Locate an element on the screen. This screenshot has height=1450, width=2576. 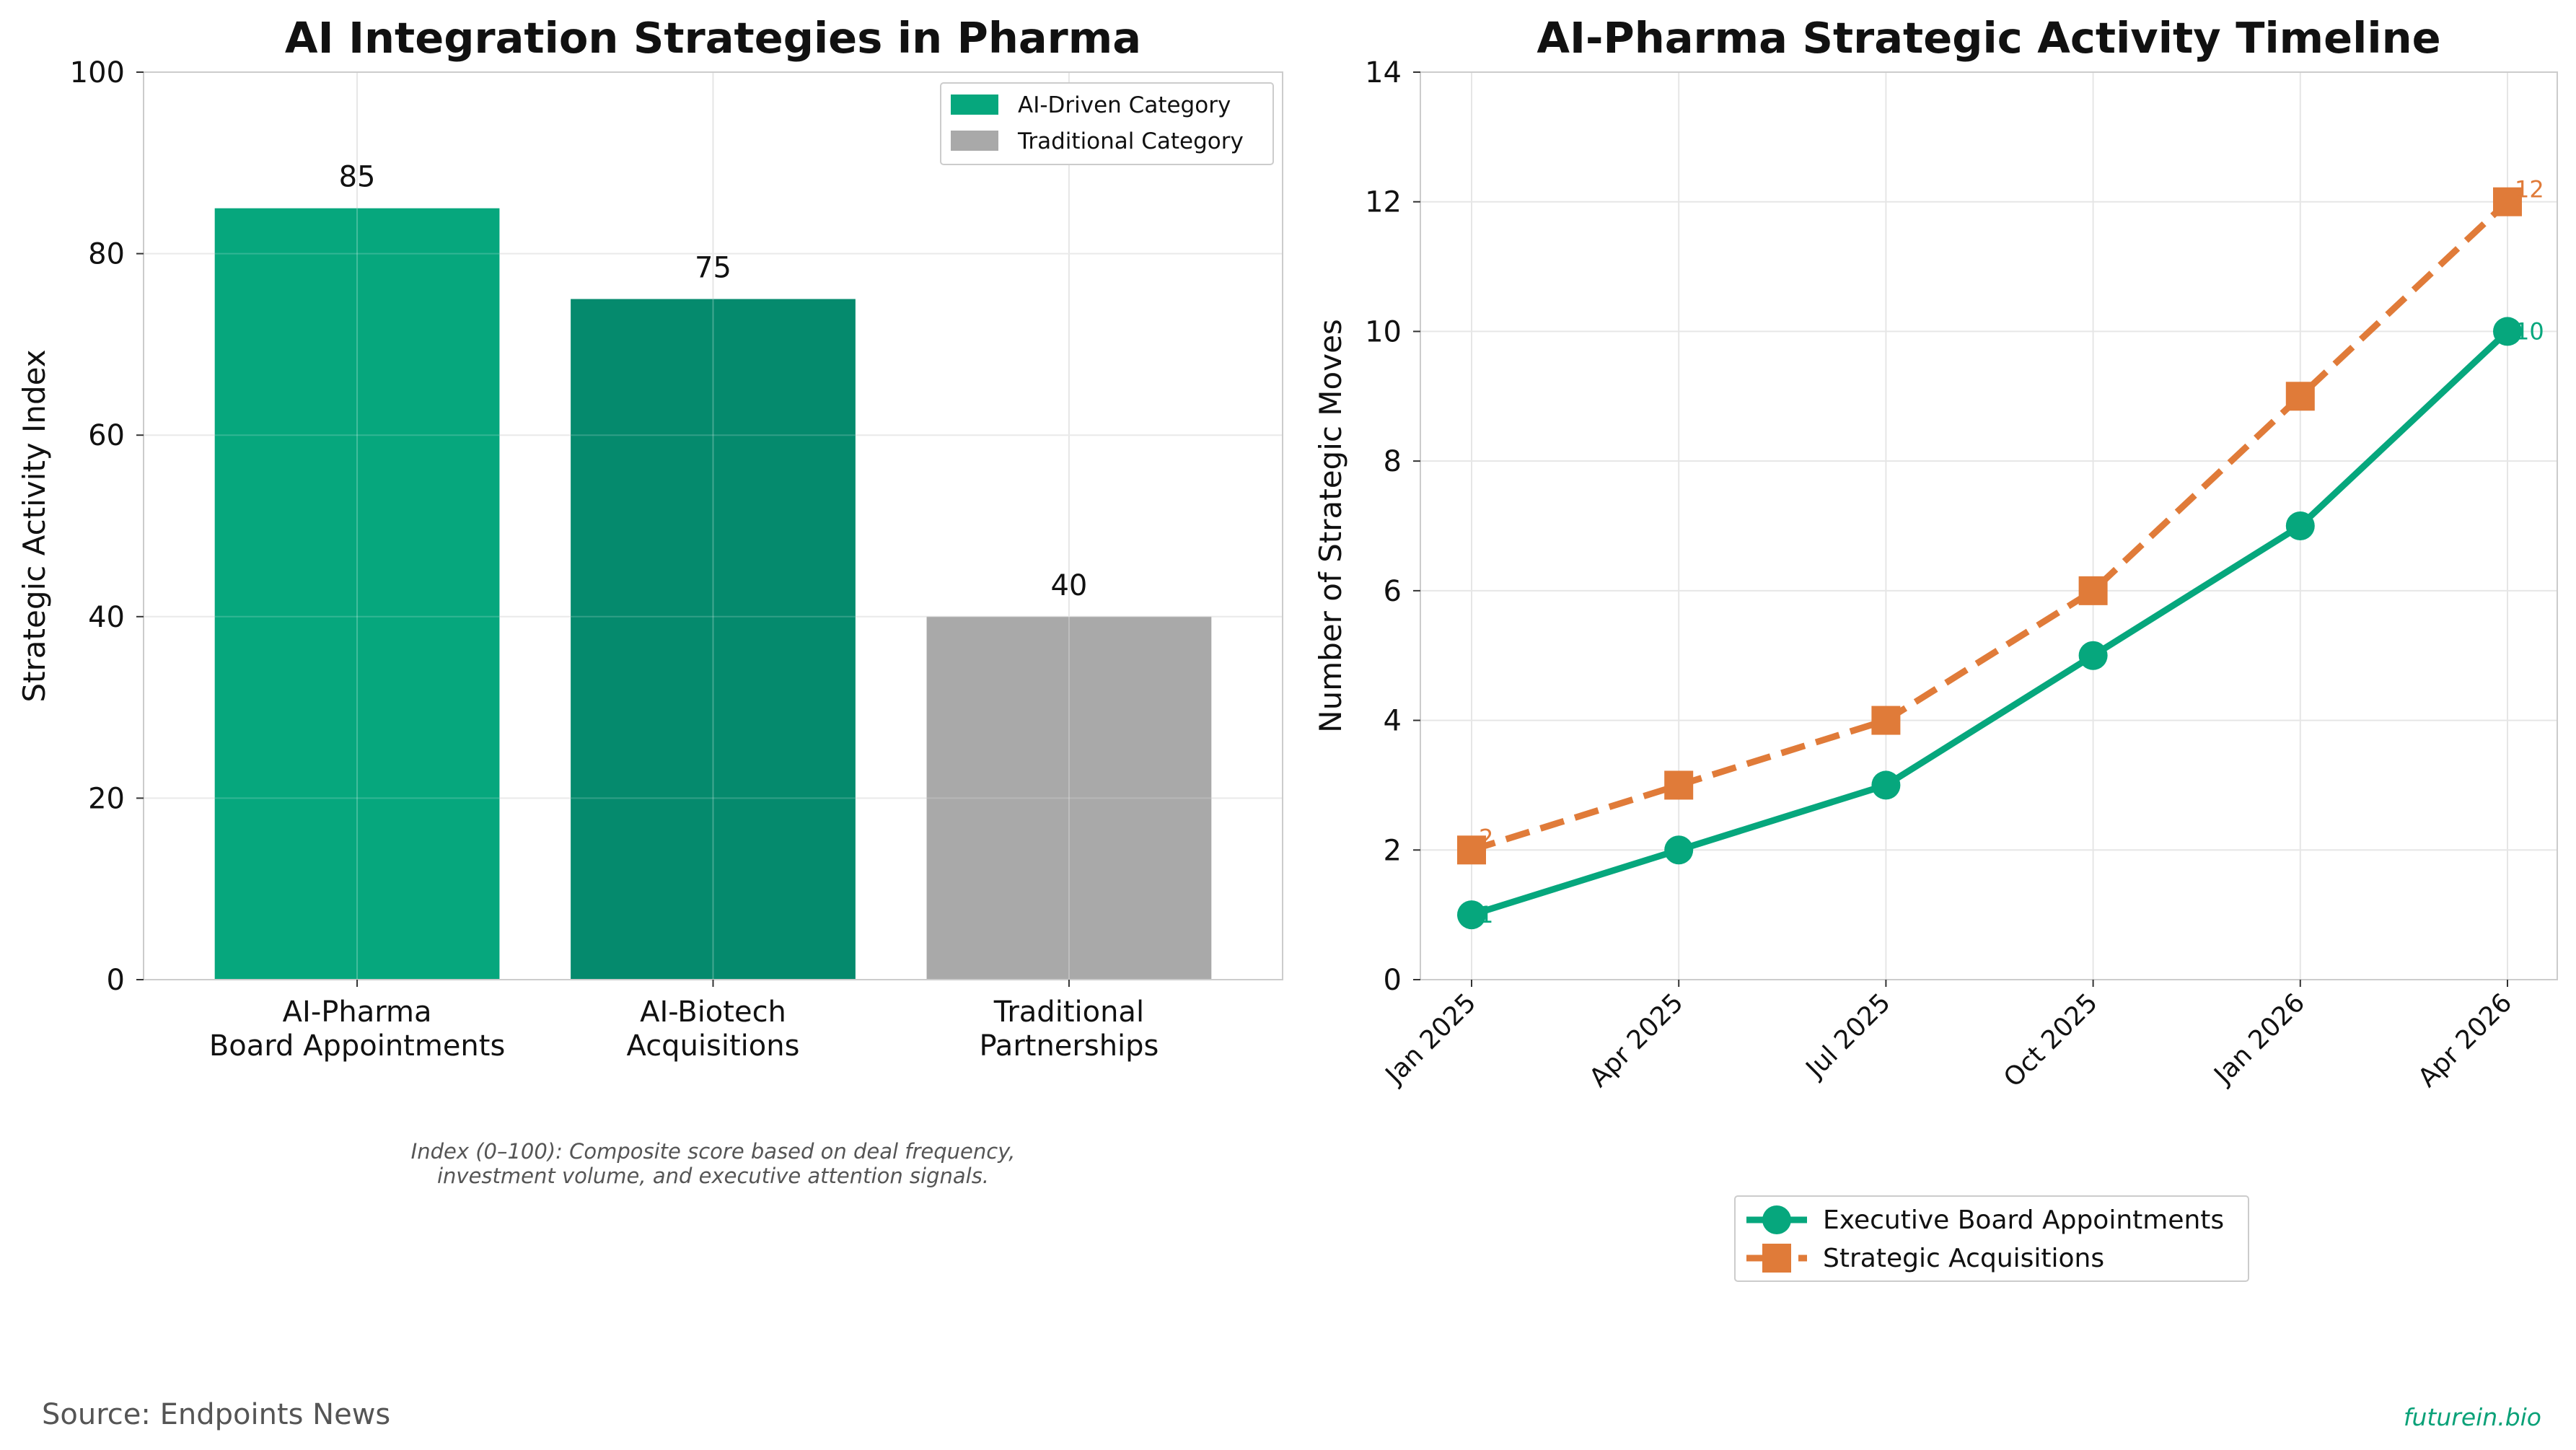
bar-ytick-label: 0 is located at coordinates (116, 981).